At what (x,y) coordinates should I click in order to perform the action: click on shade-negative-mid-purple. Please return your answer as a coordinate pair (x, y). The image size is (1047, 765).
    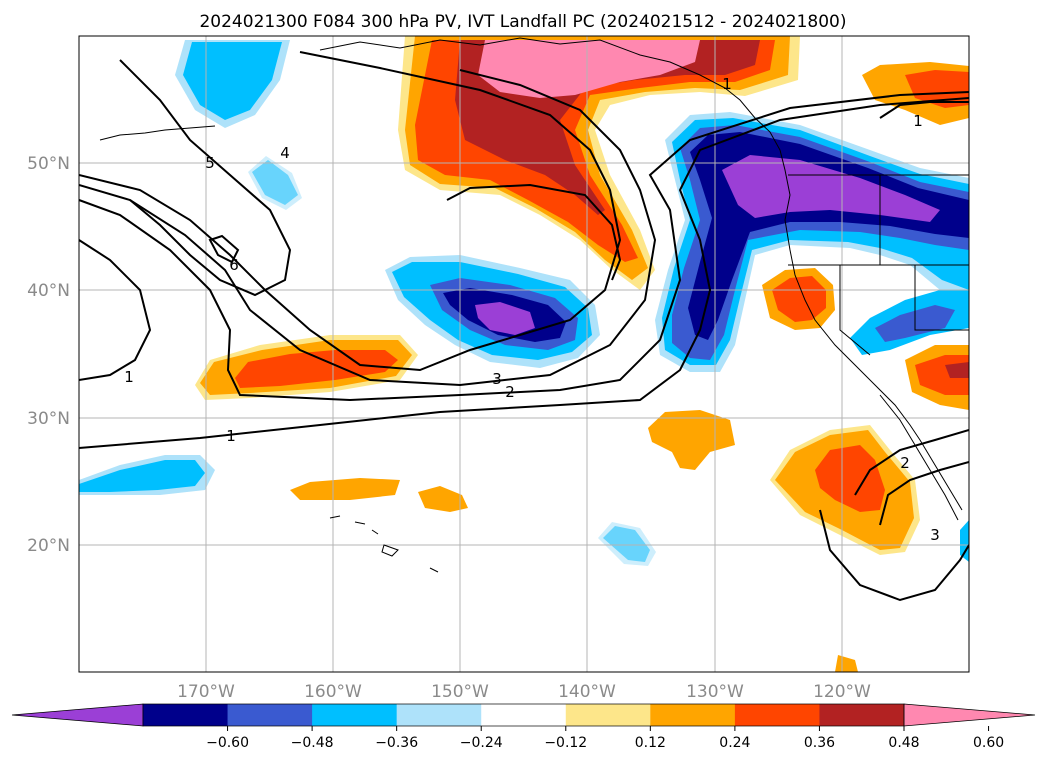
    Looking at the image, I should click on (505, 318).